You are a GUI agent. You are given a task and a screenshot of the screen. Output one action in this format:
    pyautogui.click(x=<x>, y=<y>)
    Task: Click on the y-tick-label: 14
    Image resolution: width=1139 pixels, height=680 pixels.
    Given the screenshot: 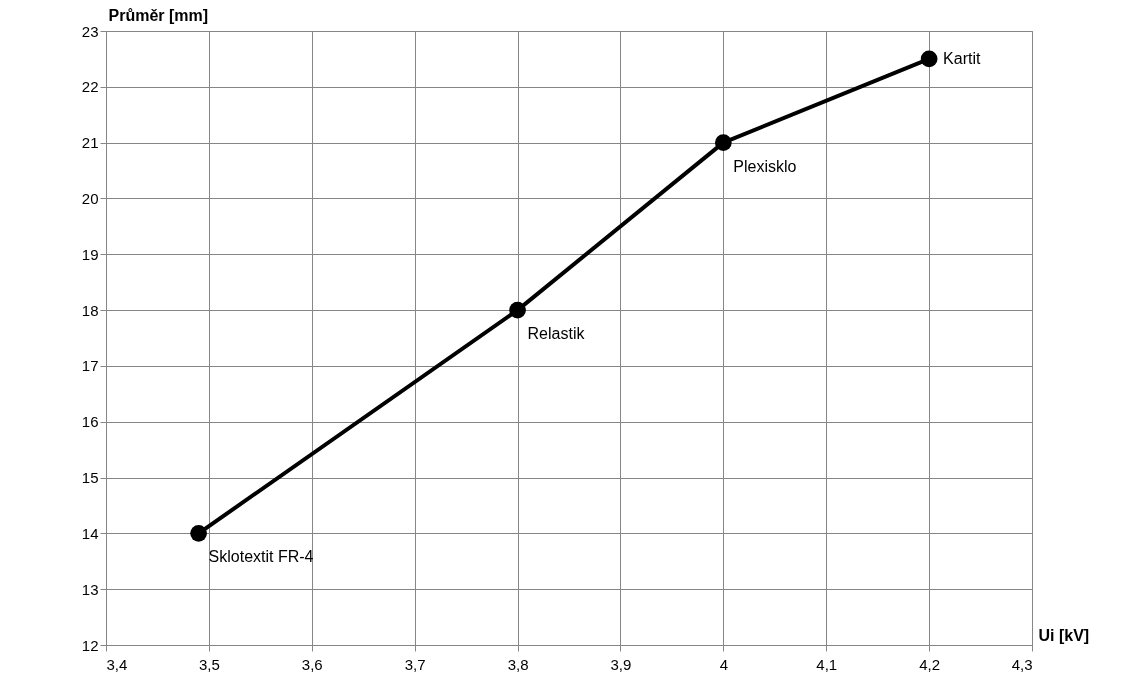 What is the action you would take?
    pyautogui.click(x=90, y=533)
    